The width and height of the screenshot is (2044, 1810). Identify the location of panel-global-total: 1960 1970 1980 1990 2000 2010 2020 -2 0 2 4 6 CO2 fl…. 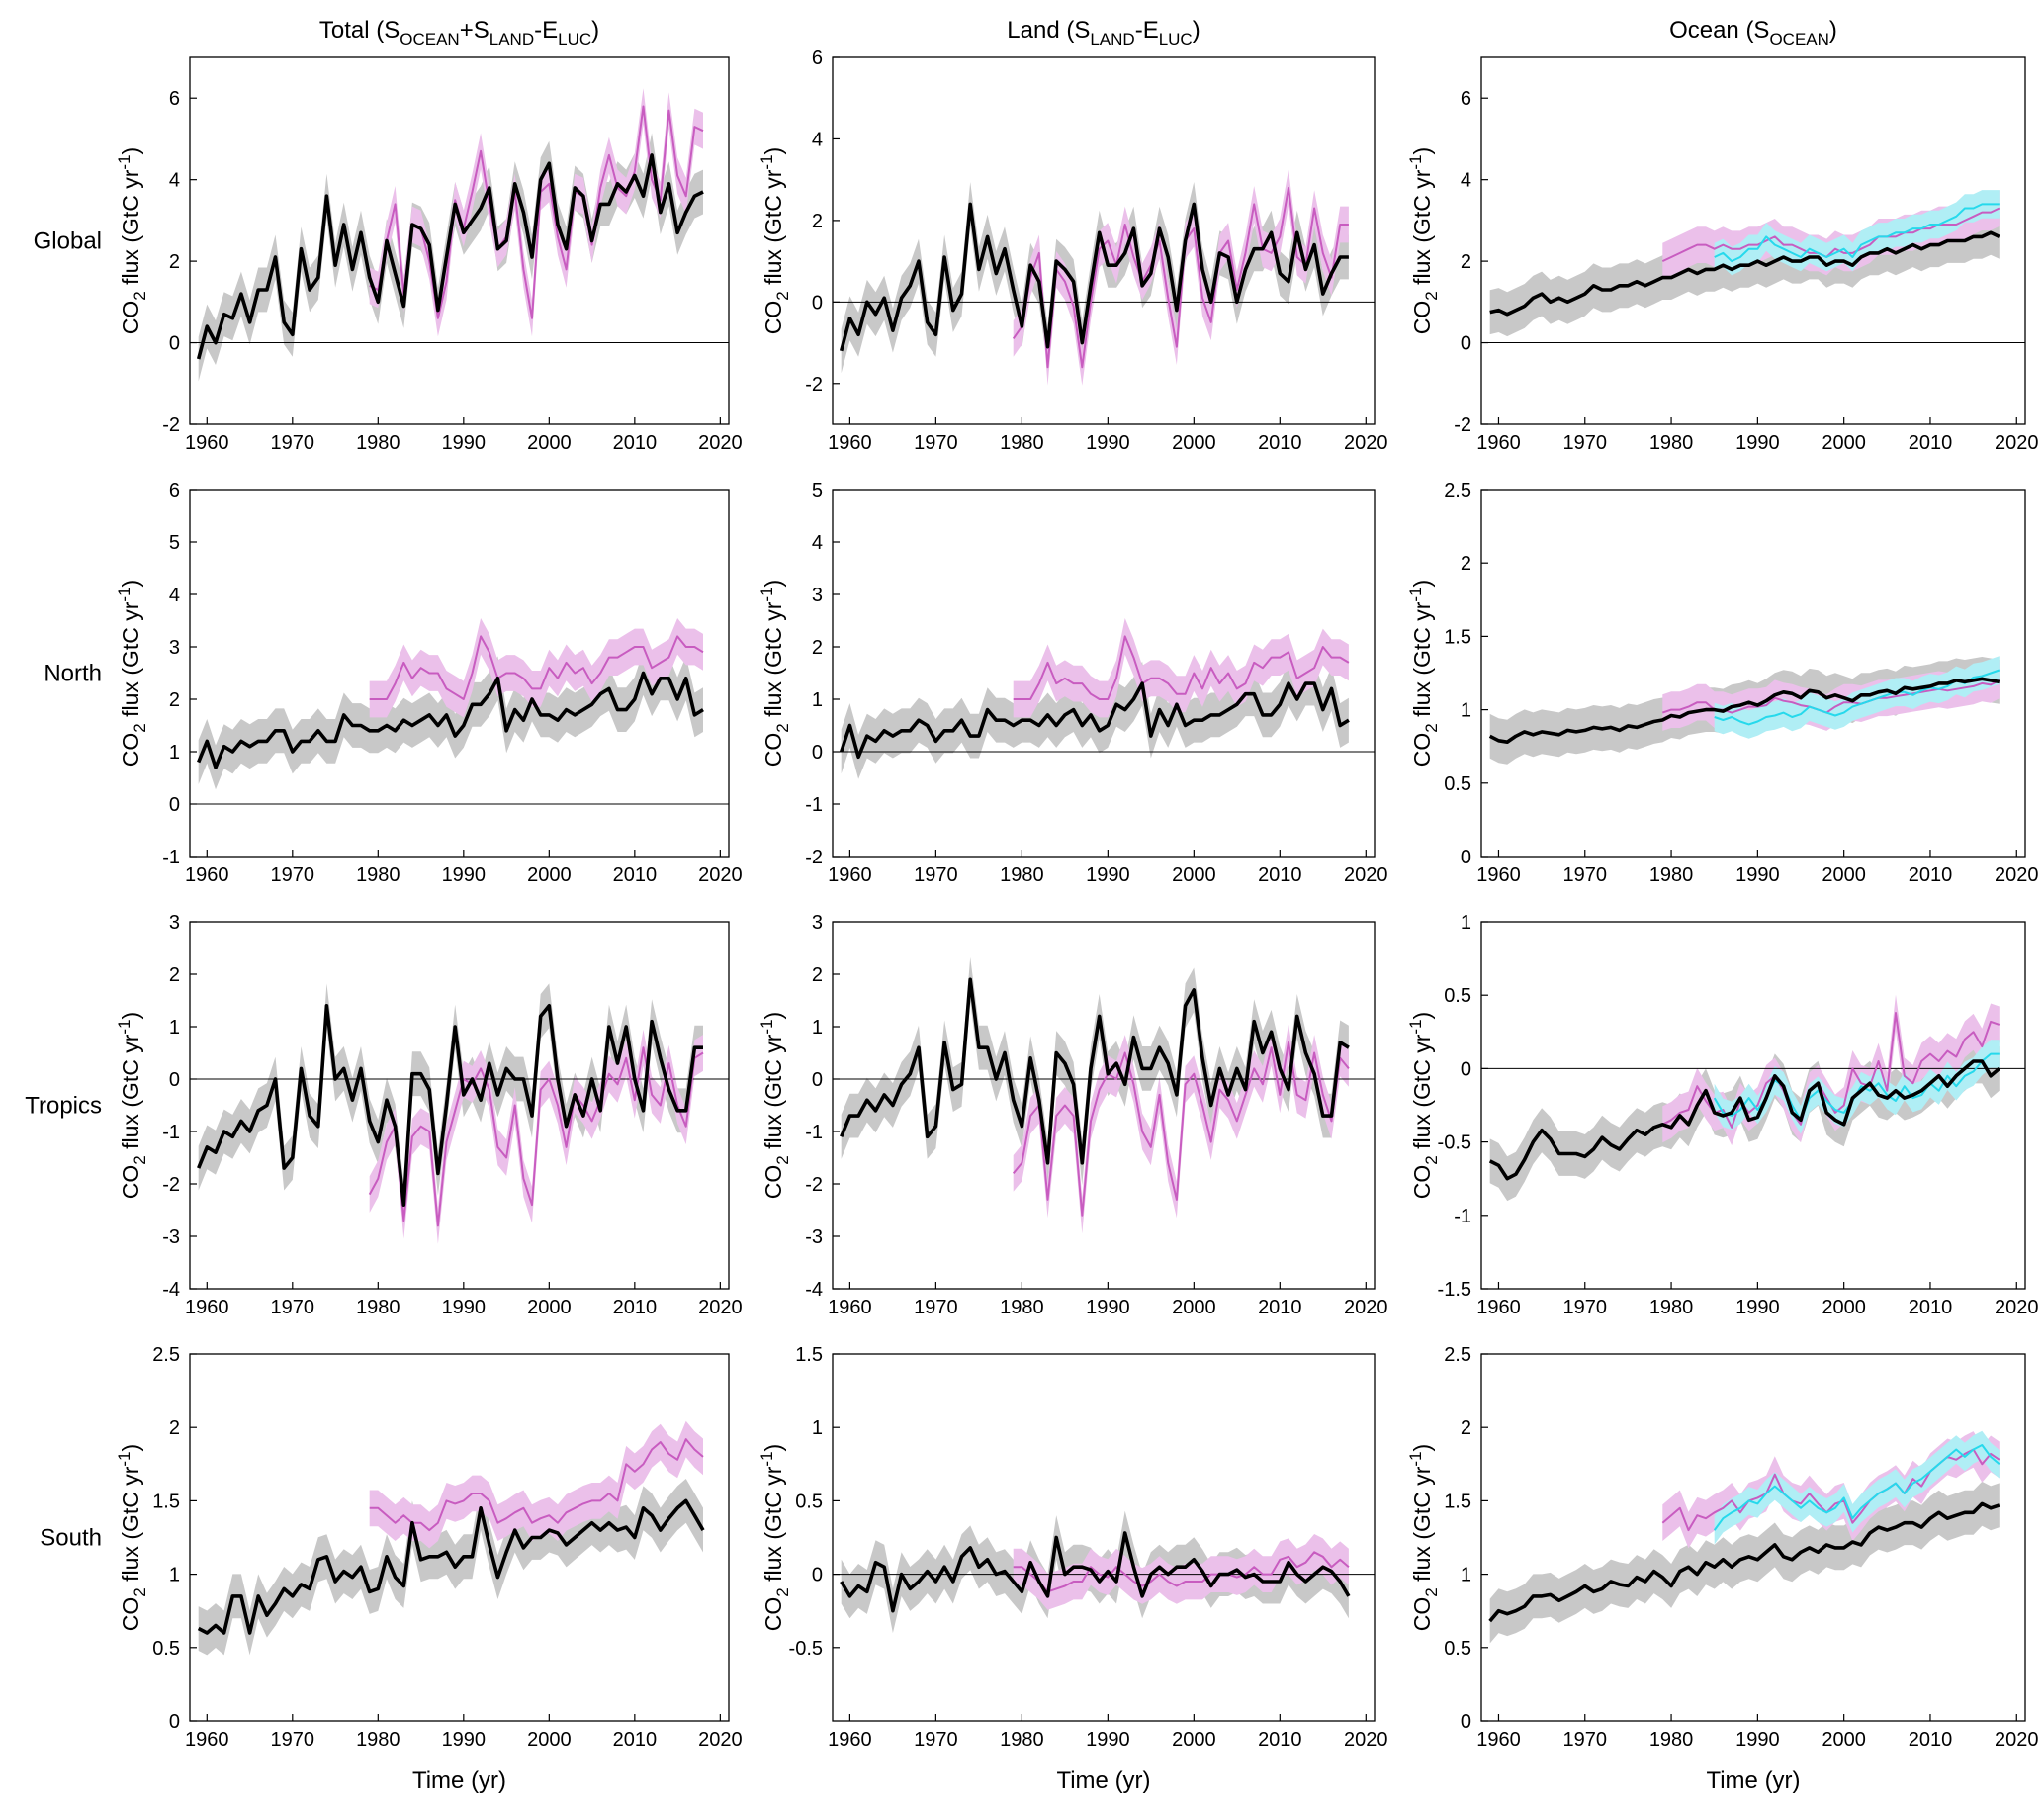
(429, 255).